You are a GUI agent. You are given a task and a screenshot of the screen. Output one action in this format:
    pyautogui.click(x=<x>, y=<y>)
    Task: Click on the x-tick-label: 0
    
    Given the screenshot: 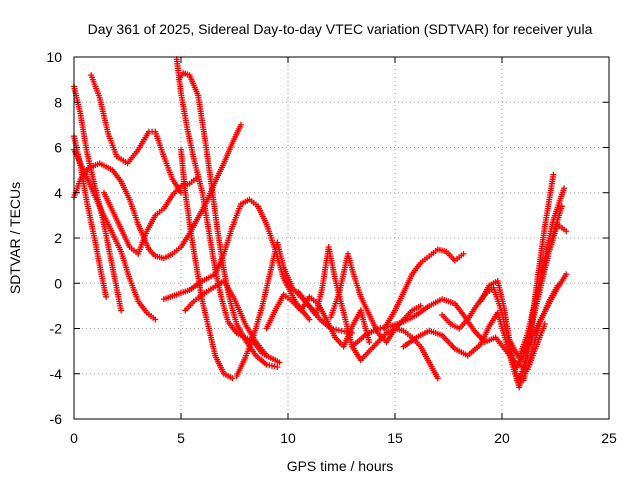 What is the action you would take?
    pyautogui.click(x=74, y=438)
    